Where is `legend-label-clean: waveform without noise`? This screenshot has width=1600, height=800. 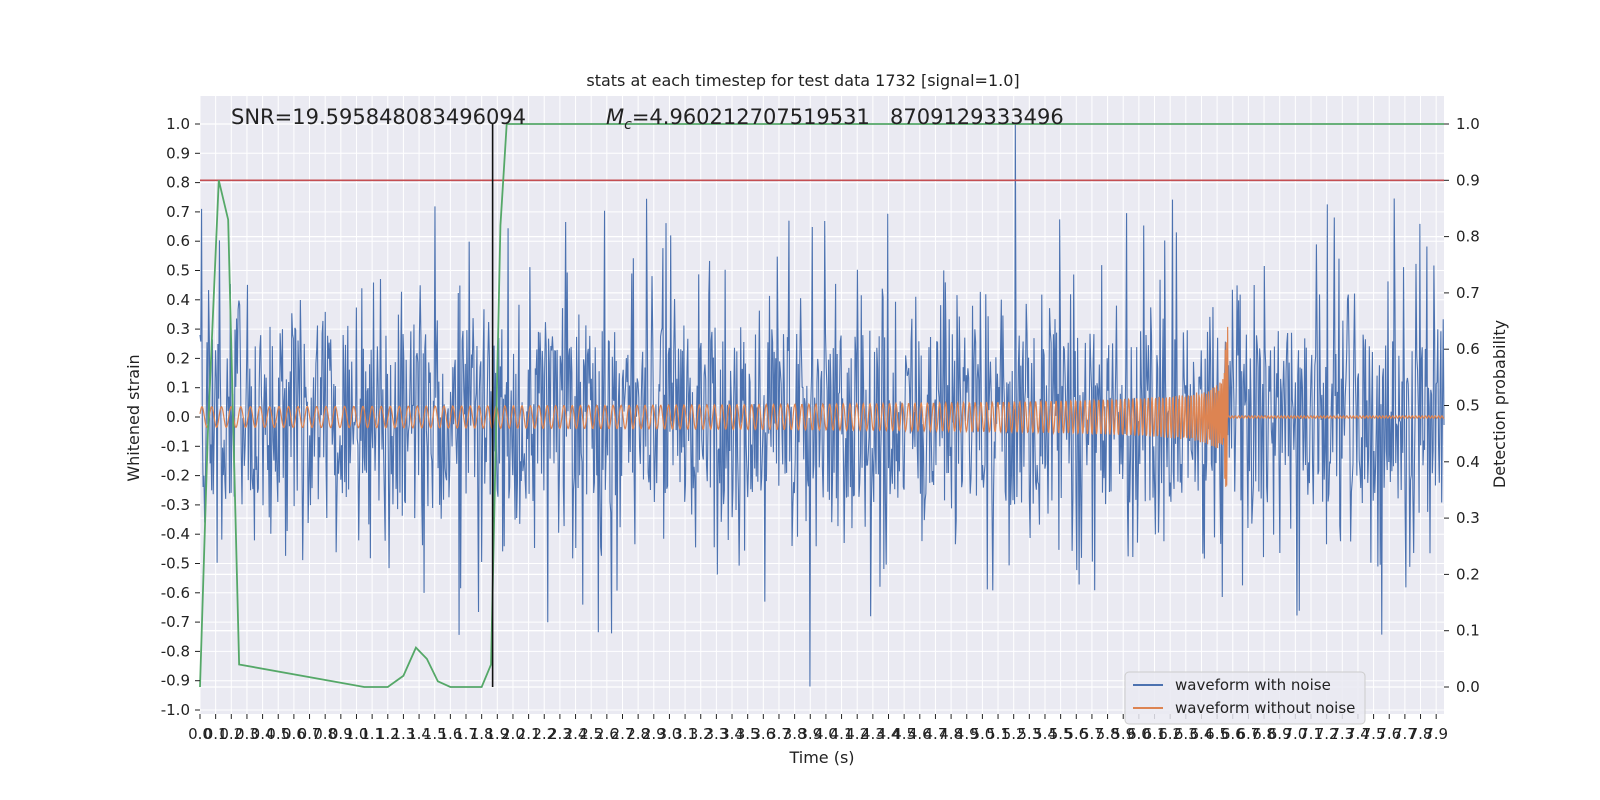 legend-label-clean: waveform without noise is located at coordinates (1265, 708).